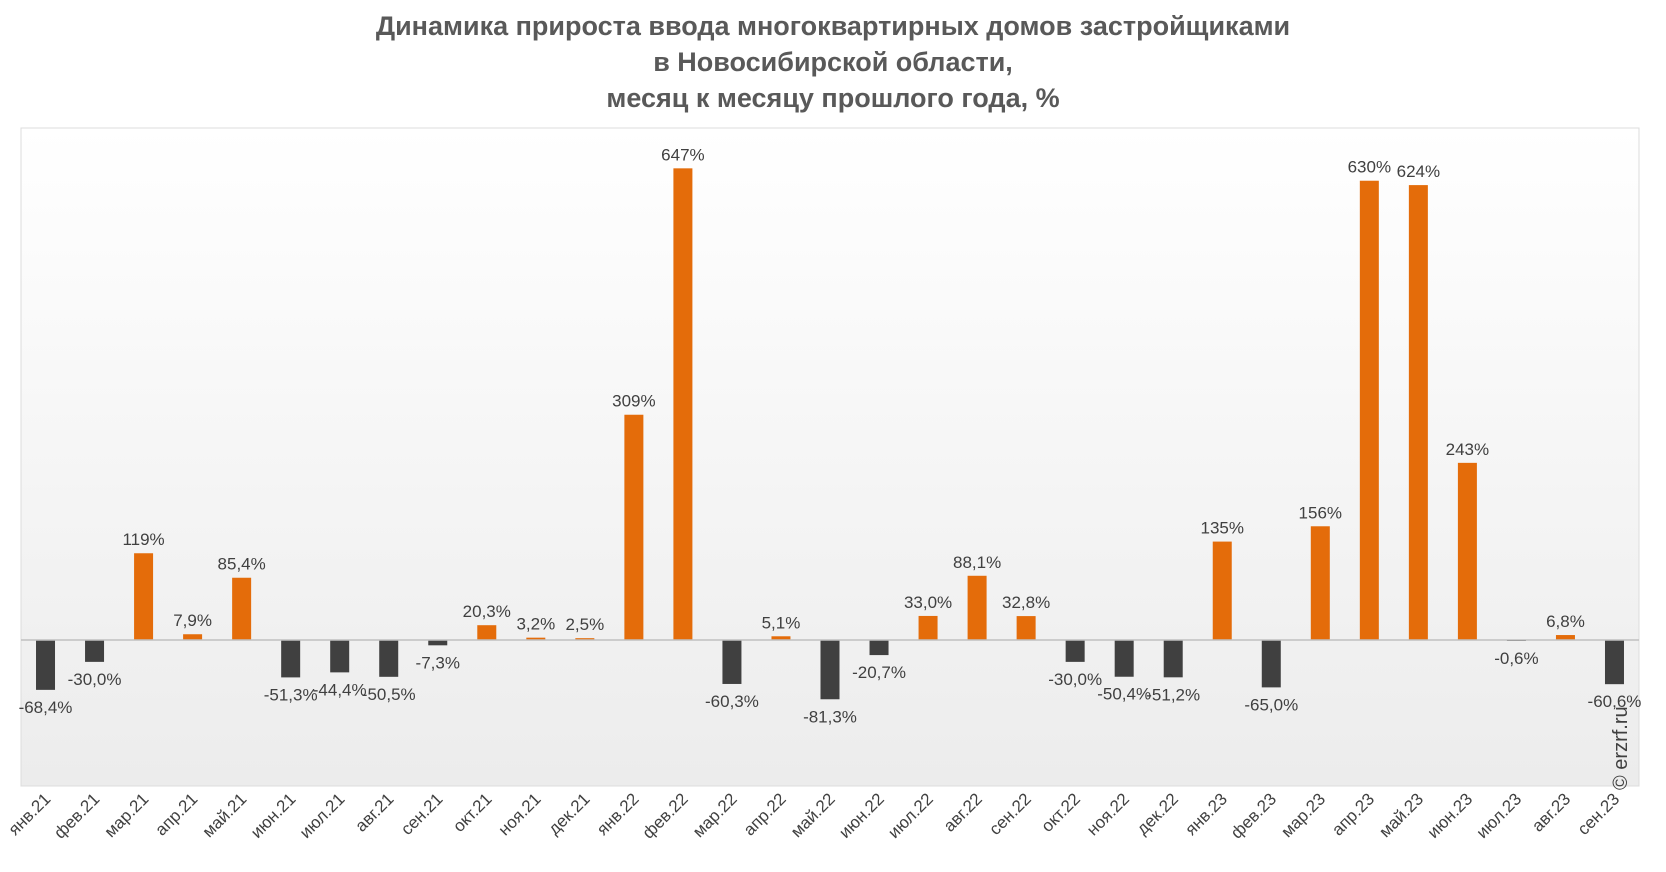 This screenshot has height=872, width=1666. I want to click on data-label-авг.22: 88,1%, so click(977, 562).